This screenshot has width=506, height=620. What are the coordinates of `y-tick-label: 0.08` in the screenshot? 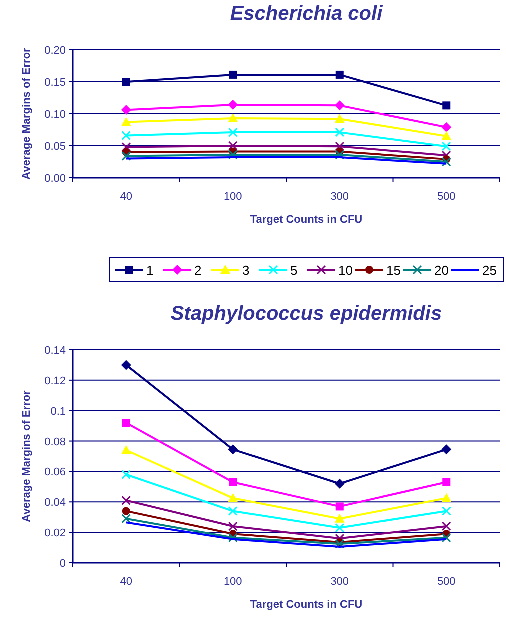 It's located at (55, 442).